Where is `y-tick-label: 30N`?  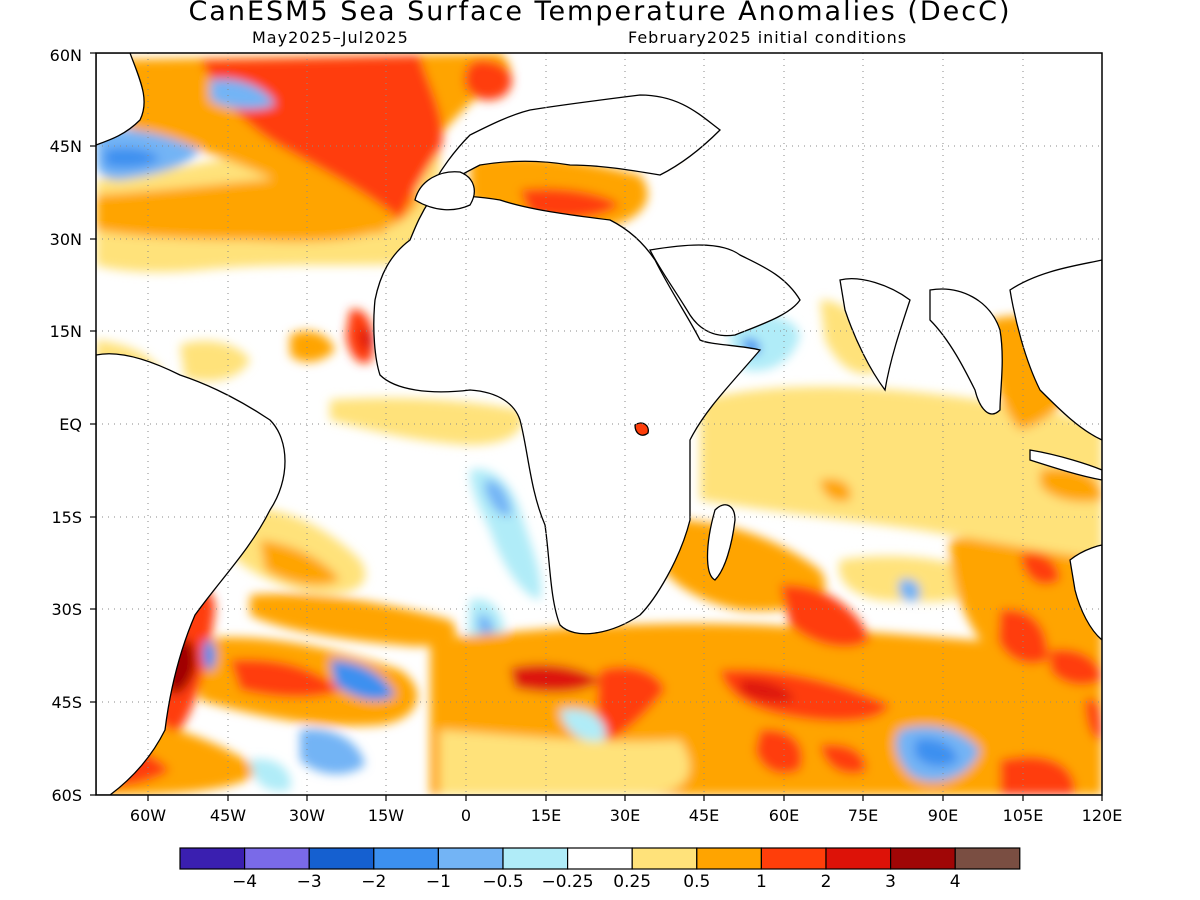
y-tick-label: 30N is located at coordinates (65, 239).